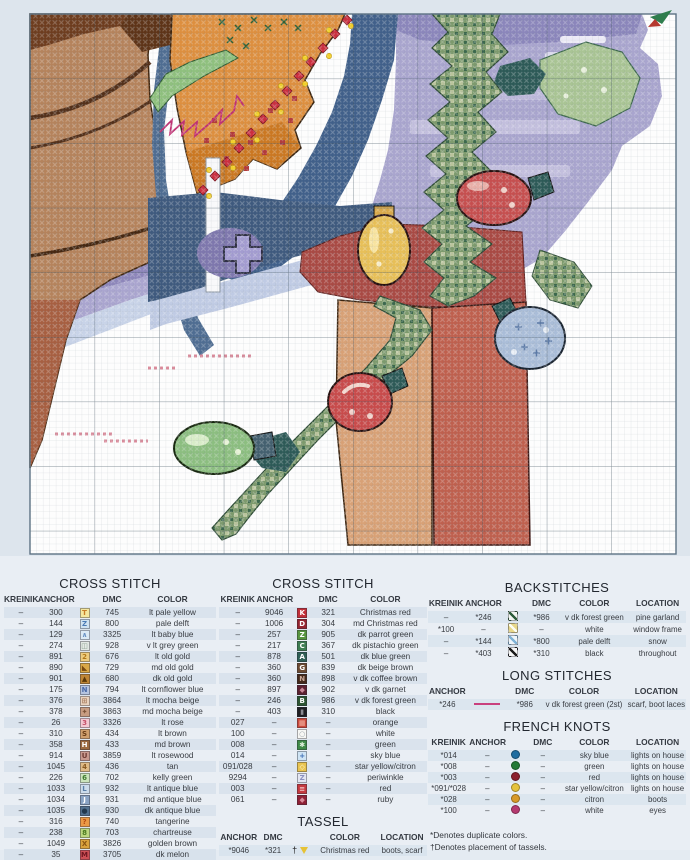 The width and height of the screenshot is (690, 860). I want to click on table-row: –274 ◫ 928 v lt grey green, so click(108, 645).